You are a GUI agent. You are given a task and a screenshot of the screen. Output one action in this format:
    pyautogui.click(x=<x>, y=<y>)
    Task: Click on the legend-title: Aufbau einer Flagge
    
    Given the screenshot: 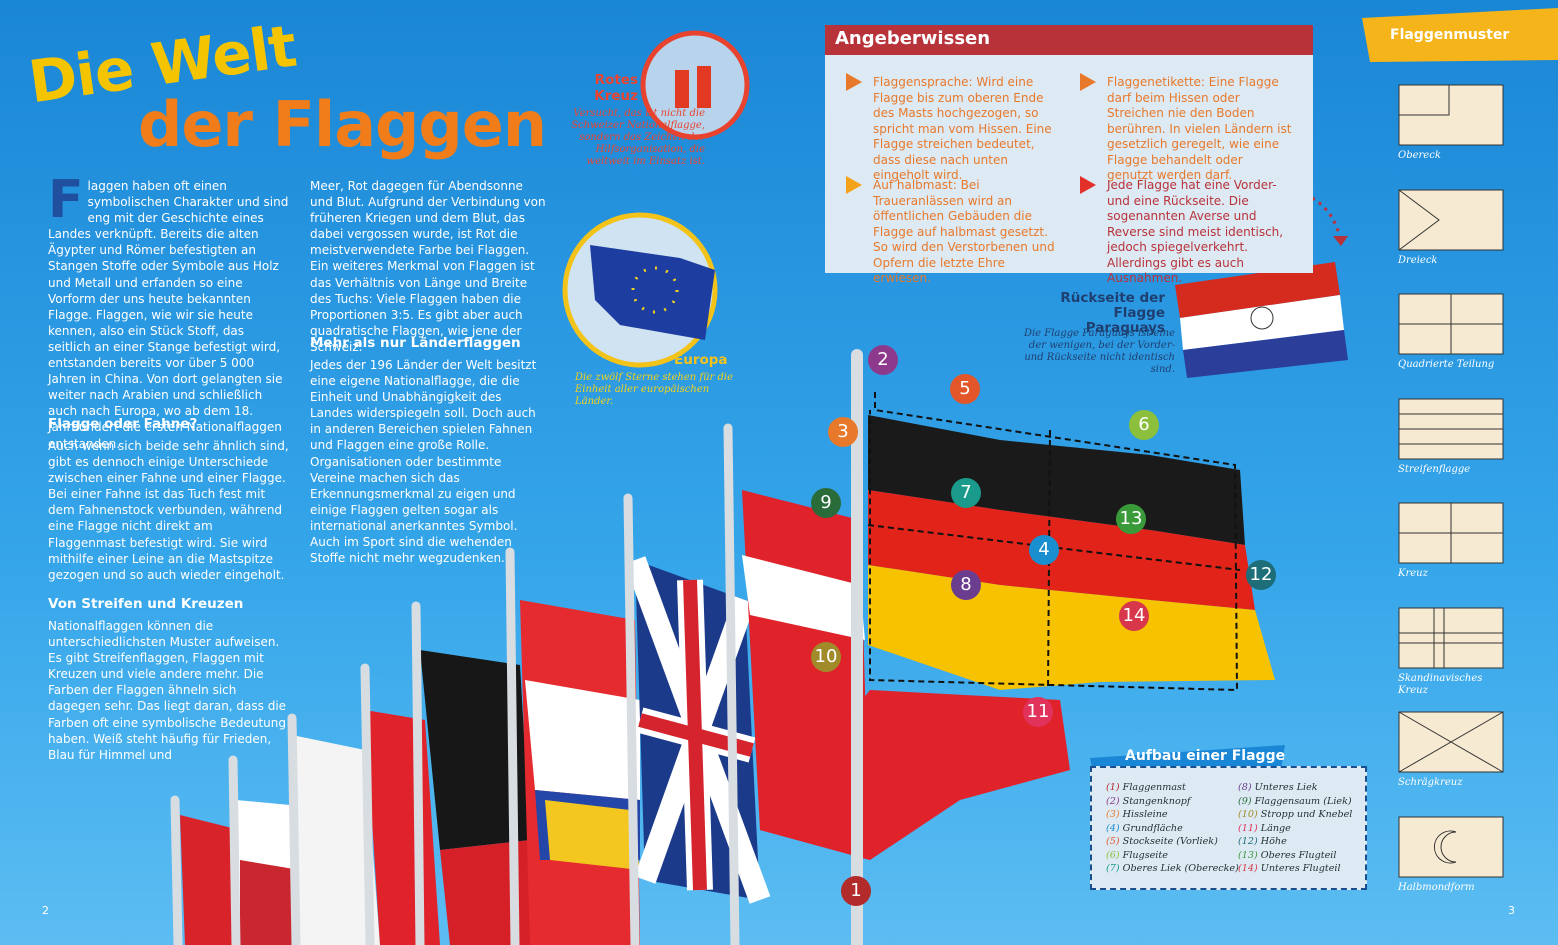 What is the action you would take?
    pyautogui.click(x=1205, y=756)
    